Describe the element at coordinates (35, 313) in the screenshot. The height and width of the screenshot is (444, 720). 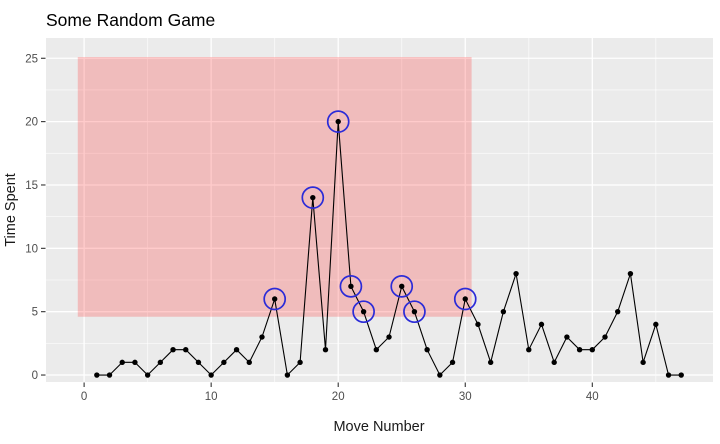
I see `y-tick-label: 5` at that location.